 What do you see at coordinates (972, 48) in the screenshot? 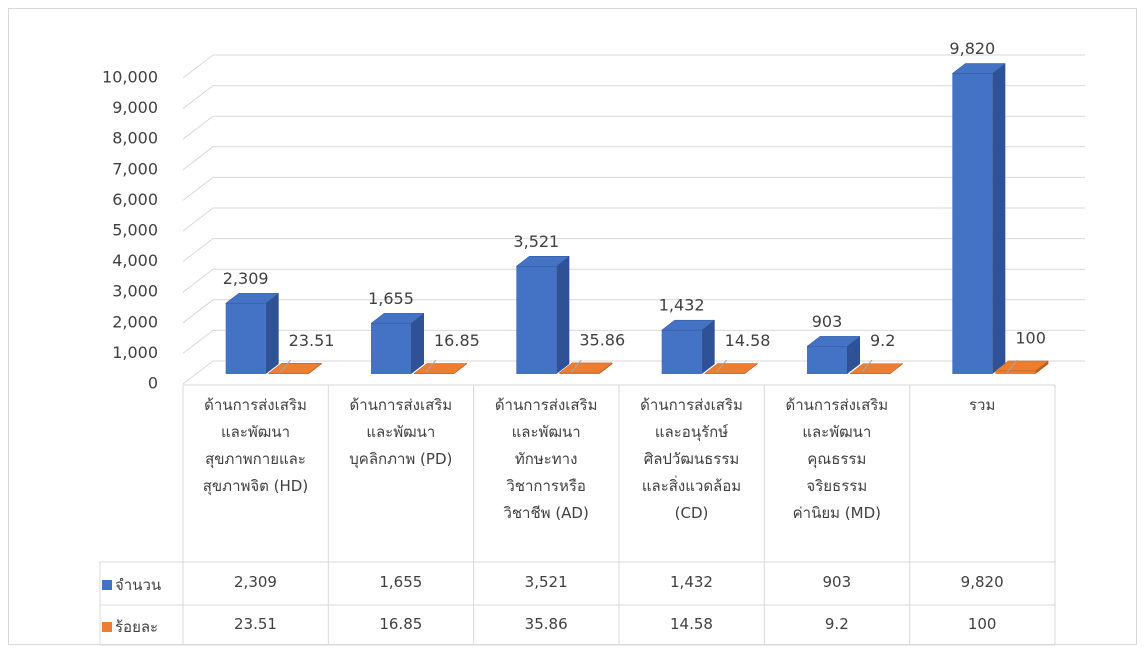
I see `value-label: 9,820` at bounding box center [972, 48].